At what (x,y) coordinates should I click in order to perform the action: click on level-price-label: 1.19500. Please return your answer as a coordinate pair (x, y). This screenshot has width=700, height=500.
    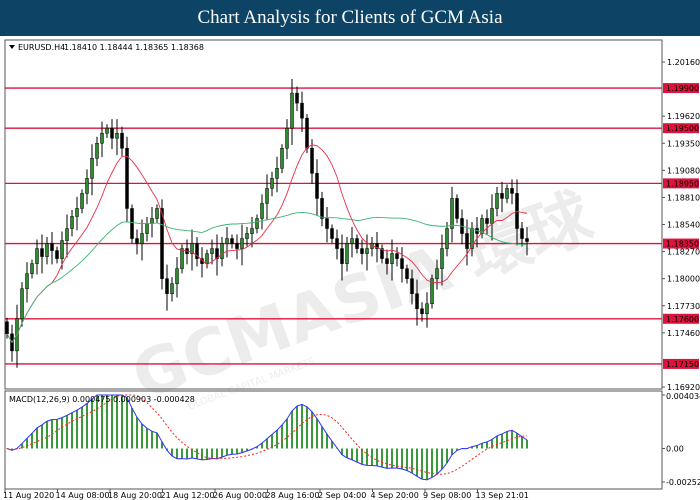
    Looking at the image, I should click on (682, 128).